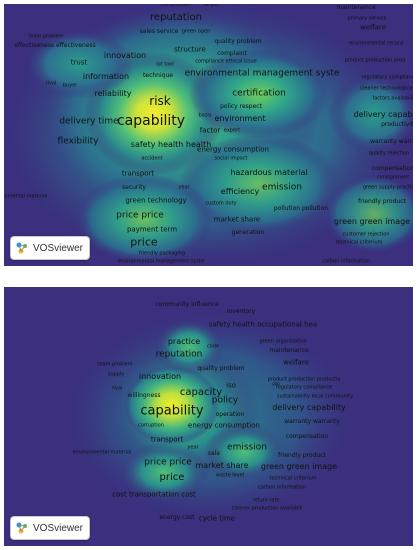 This screenshot has height=550, width=417. Describe the element at coordinates (269, 172) in the screenshot. I see `keyword-label: hazardous material` at that location.